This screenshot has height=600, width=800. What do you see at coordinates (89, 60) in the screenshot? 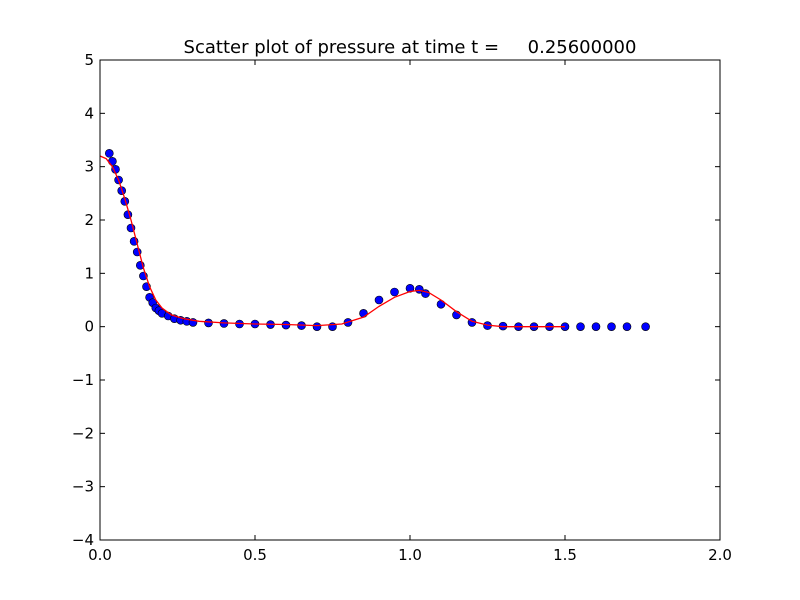
I see `y-tick-label: 5` at bounding box center [89, 60].